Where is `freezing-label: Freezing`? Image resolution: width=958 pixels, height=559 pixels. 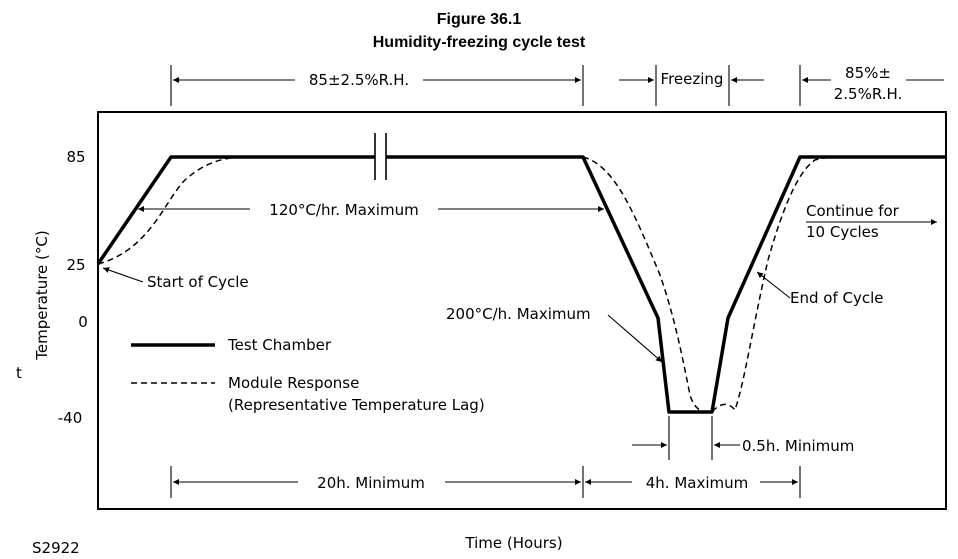 freezing-label: Freezing is located at coordinates (692, 79).